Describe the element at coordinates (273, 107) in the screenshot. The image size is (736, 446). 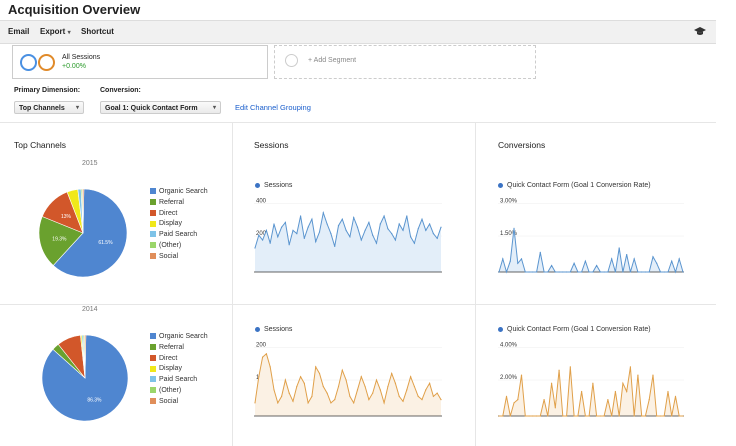
I see `edit-channel-grouping-link: Edit Channel Grouping` at that location.